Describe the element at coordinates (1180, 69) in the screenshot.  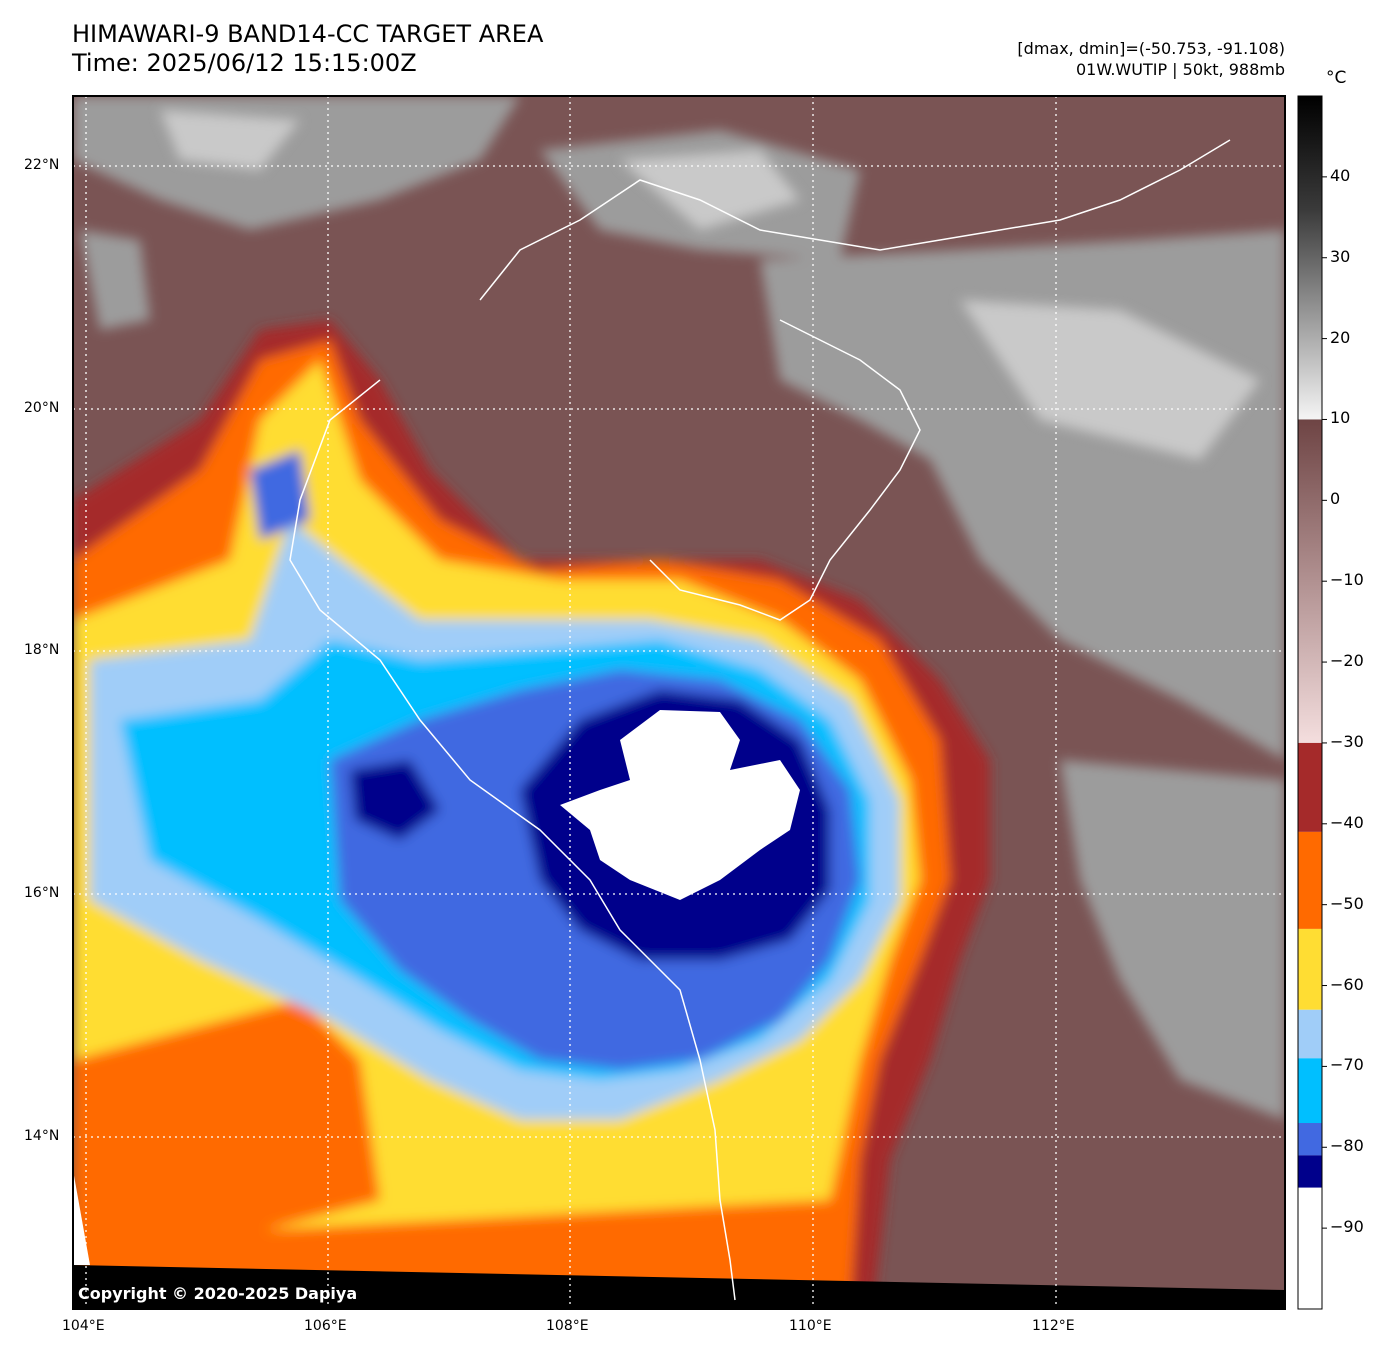
I see `storm-line: 01W.WUTIP | 50kt, 988mb` at that location.